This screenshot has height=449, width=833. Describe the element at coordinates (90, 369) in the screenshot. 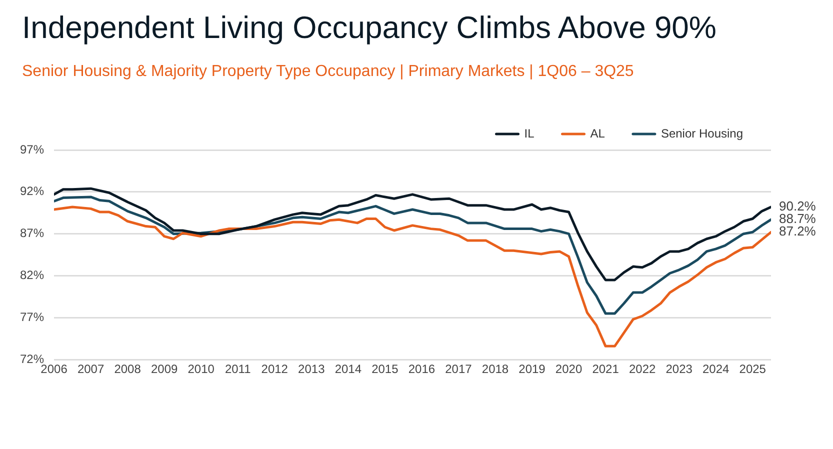

I see `x-tick-label: 2007` at that location.